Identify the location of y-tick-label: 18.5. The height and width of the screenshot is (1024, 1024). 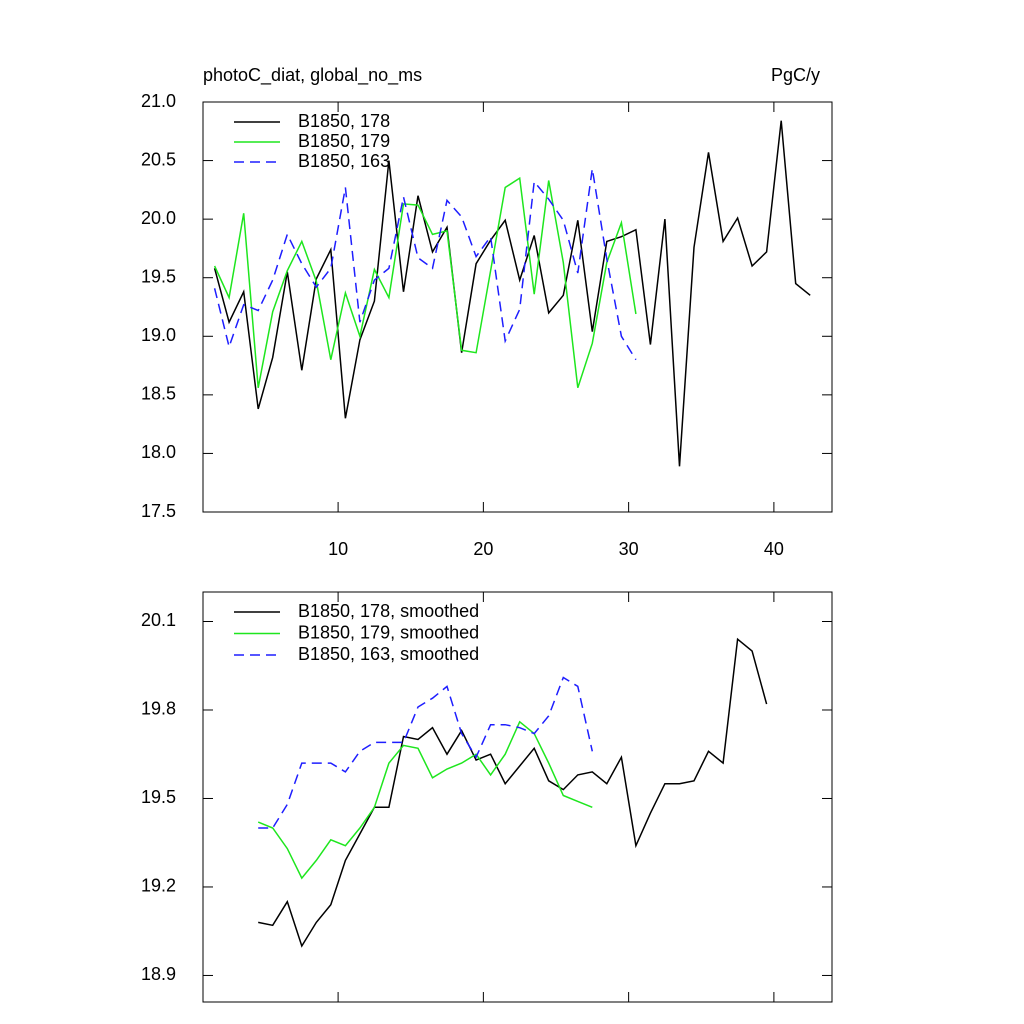
(158, 394).